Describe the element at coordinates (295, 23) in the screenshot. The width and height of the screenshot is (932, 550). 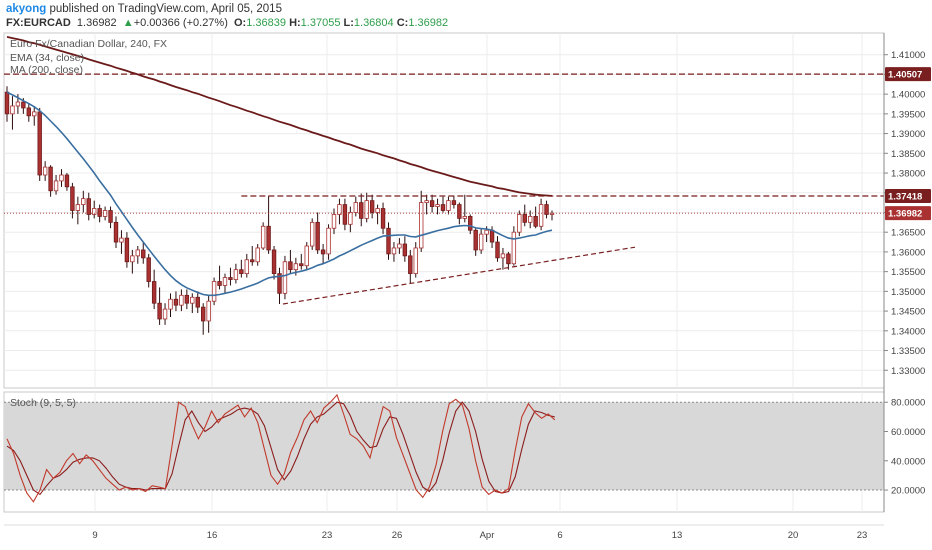
I see `high-label: H:` at that location.